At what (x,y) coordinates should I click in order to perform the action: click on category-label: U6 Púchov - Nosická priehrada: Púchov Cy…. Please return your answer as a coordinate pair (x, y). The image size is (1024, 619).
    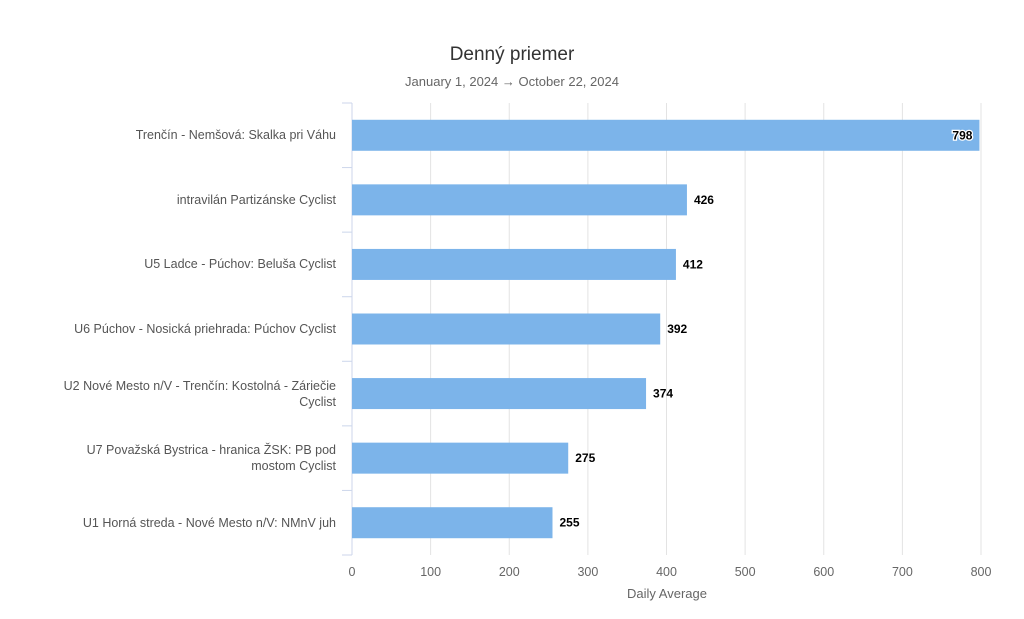
    Looking at the image, I should click on (205, 329).